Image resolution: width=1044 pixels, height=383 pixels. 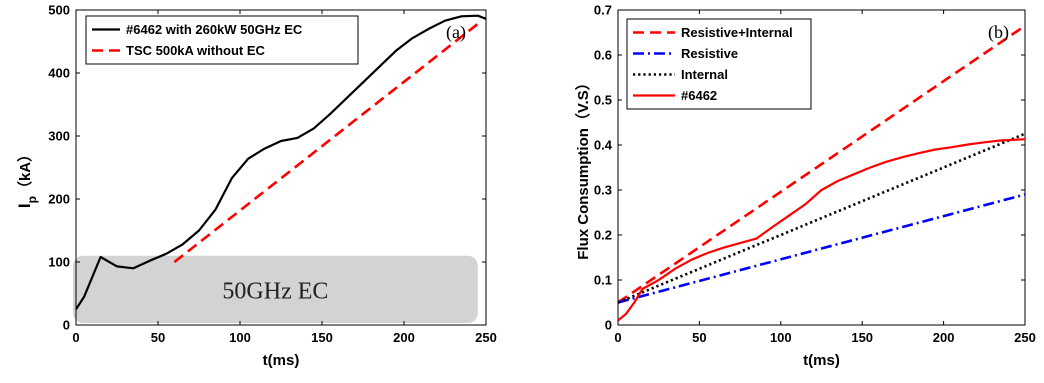 I want to click on y-axis-label: Ip（kA）, so click(x=27, y=177).